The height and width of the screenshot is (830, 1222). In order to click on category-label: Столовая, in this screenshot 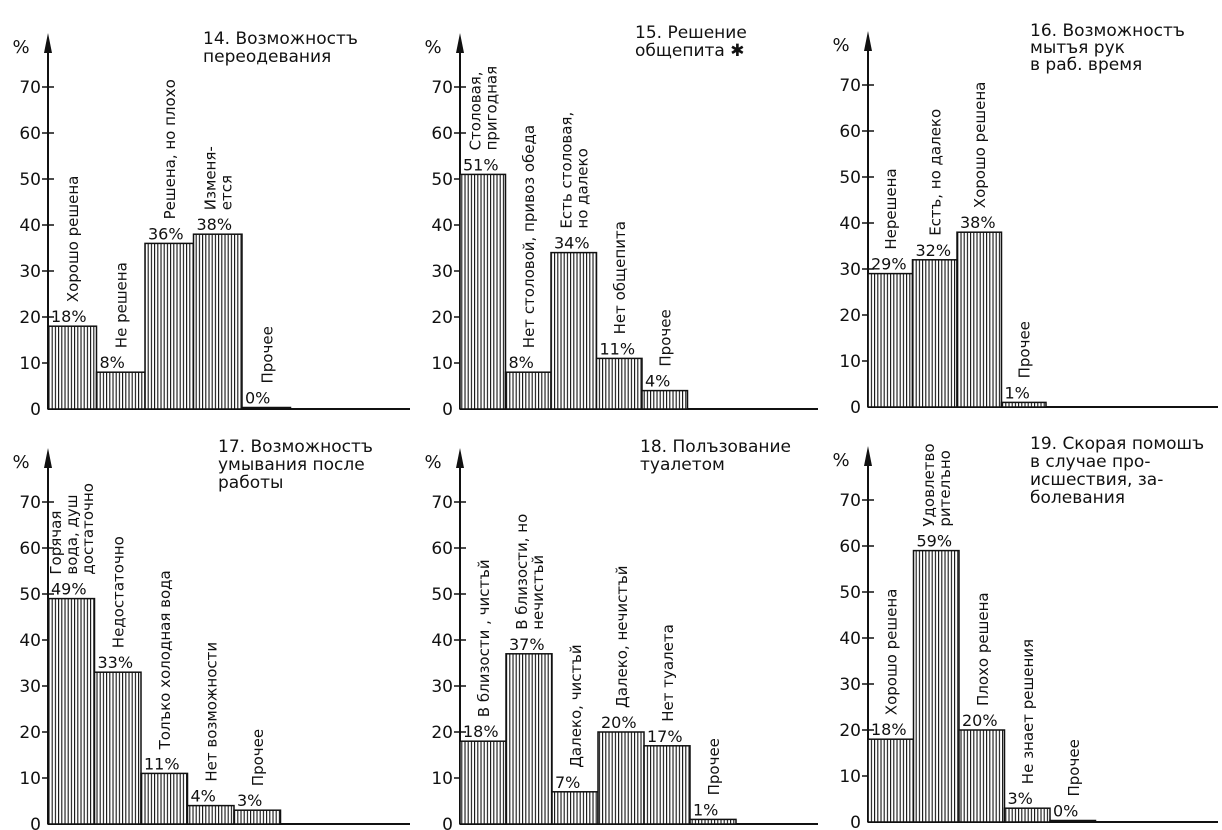, I will do `click(476, 110)`.